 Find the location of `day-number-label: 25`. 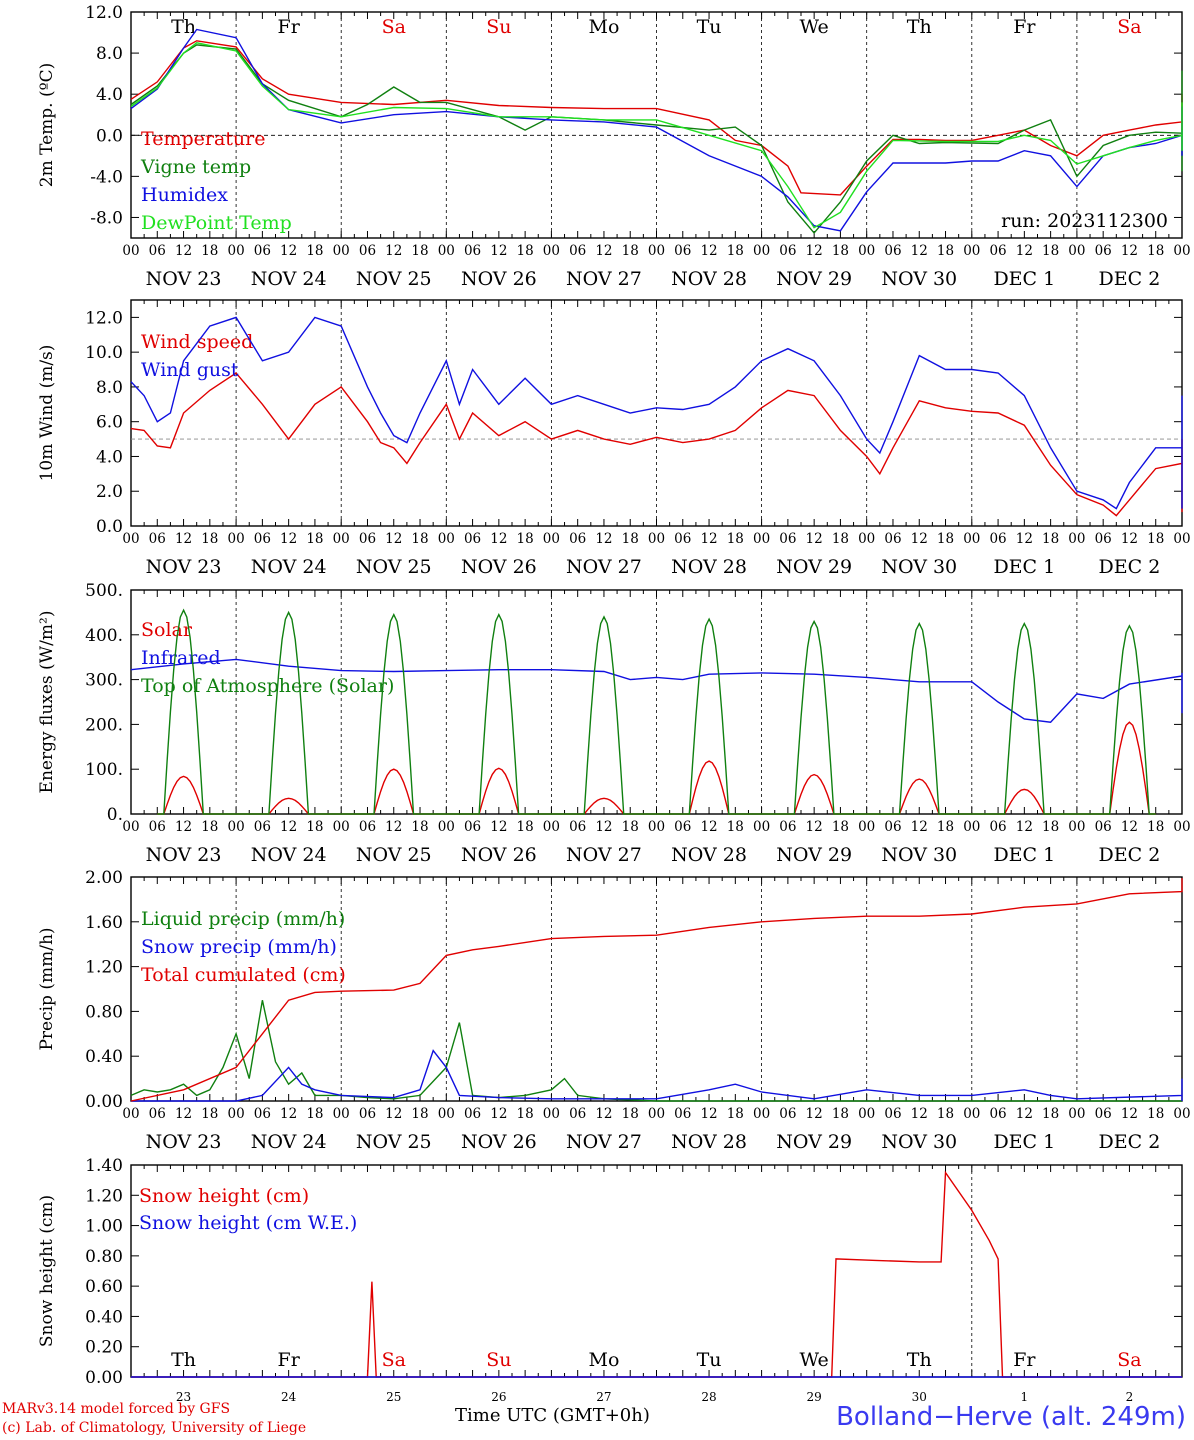

day-number-label: 25 is located at coordinates (393, 1397).